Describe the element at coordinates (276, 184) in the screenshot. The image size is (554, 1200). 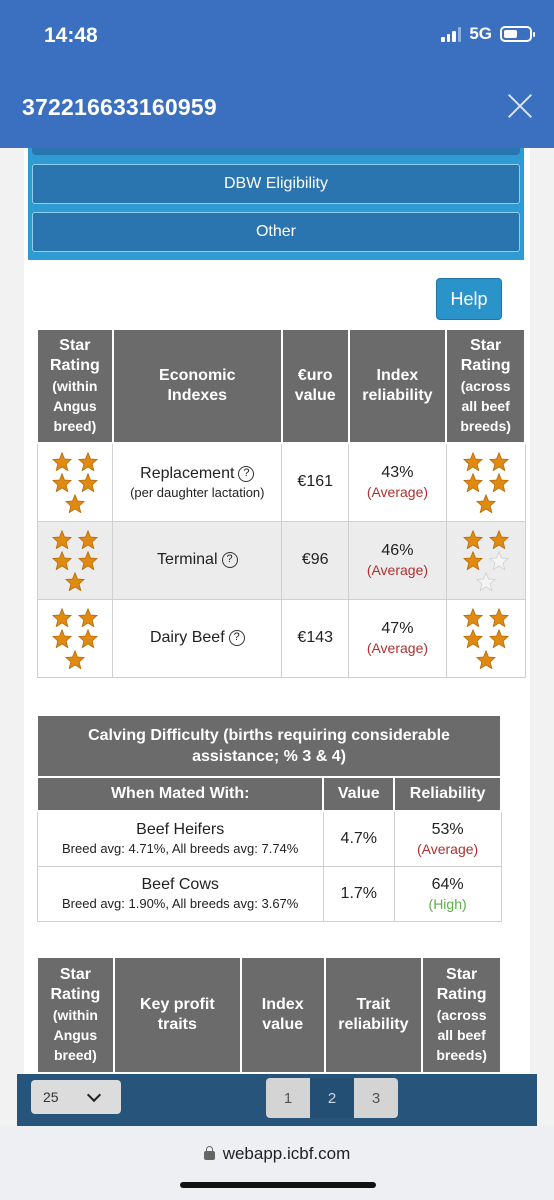
I see `dbw-eligibility-button: DBW Eligibility` at that location.